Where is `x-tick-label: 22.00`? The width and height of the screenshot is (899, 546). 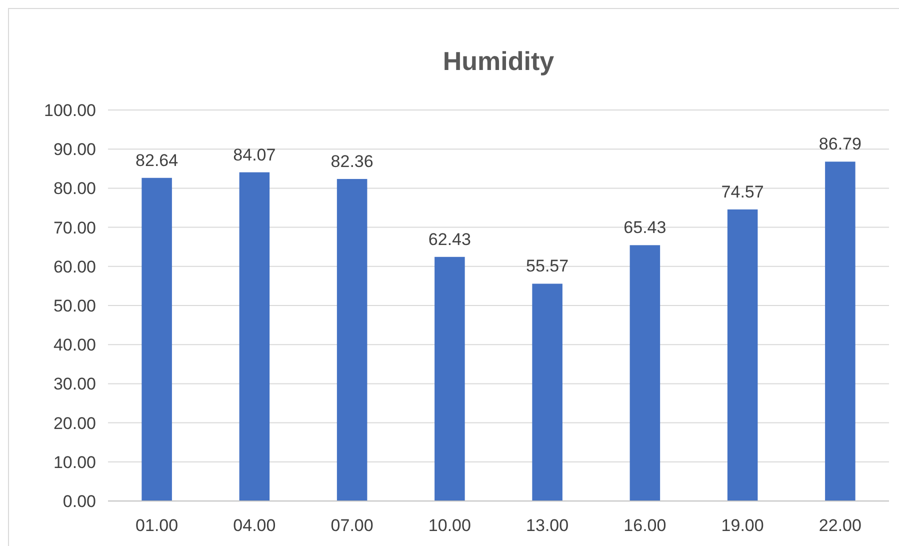 x-tick-label: 22.00 is located at coordinates (840, 525).